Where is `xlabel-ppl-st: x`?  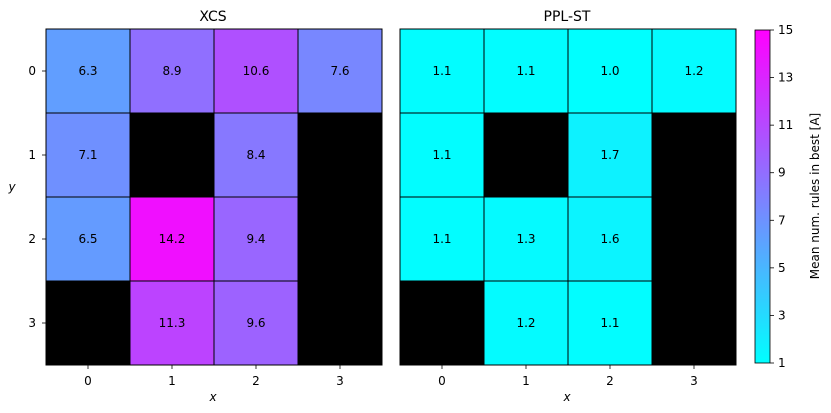
xlabel-ppl-st: x is located at coordinates (566, 397).